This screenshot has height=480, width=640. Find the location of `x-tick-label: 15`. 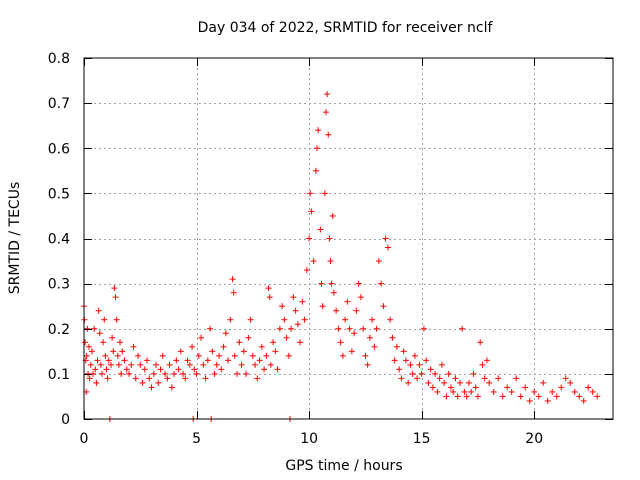

x-tick-label: 15 is located at coordinates (422, 439).